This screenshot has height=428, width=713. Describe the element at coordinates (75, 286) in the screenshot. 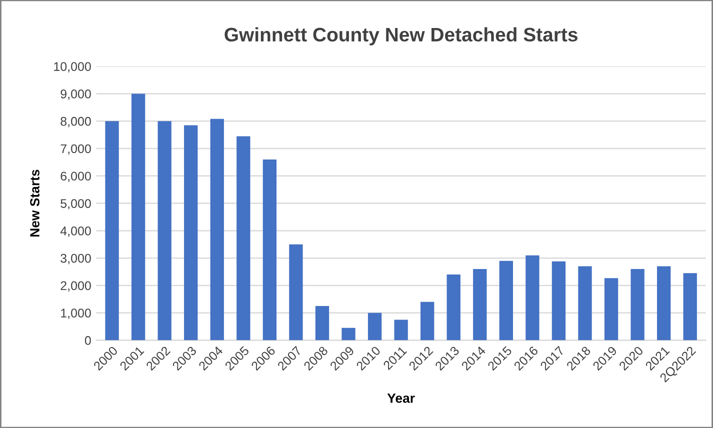

I see `y-tick-label: 2,000` at that location.